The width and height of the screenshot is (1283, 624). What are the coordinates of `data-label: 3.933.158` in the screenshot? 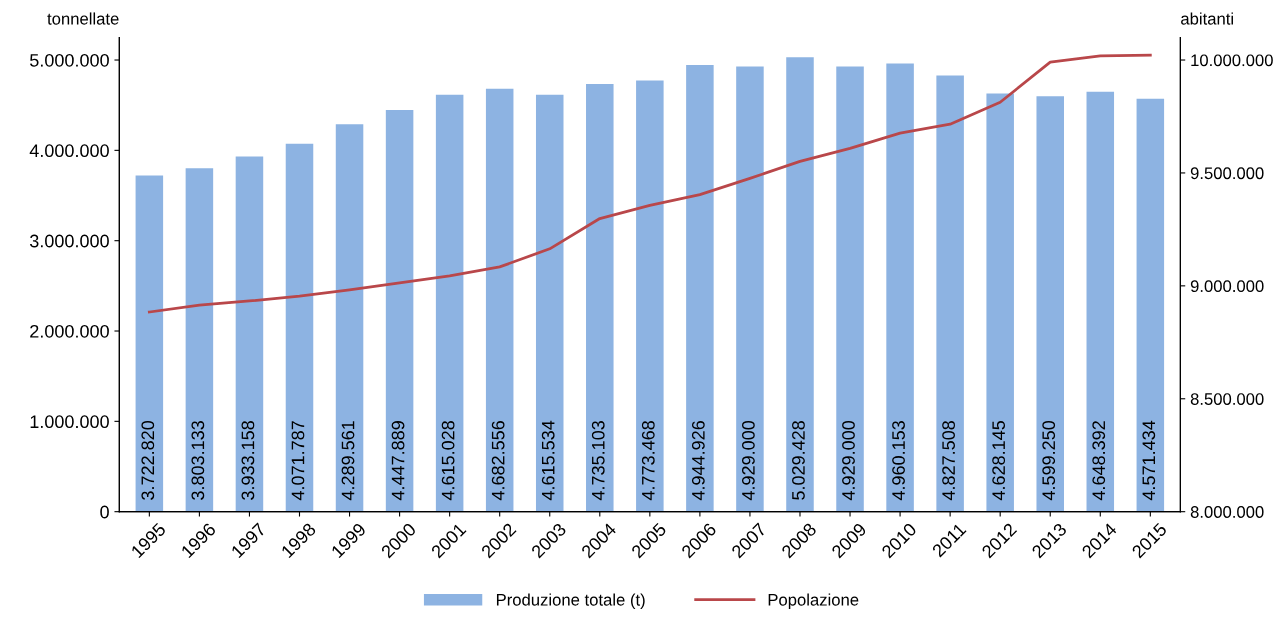 It's located at (248, 460).